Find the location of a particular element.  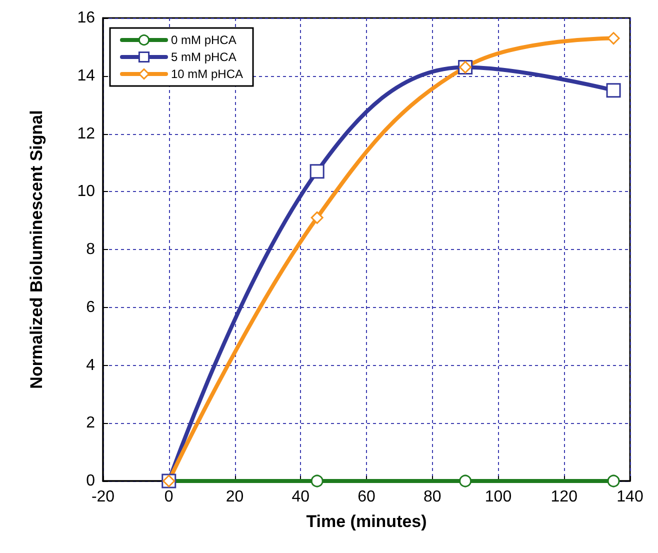

x-tick-label: 40 is located at coordinates (301, 497).